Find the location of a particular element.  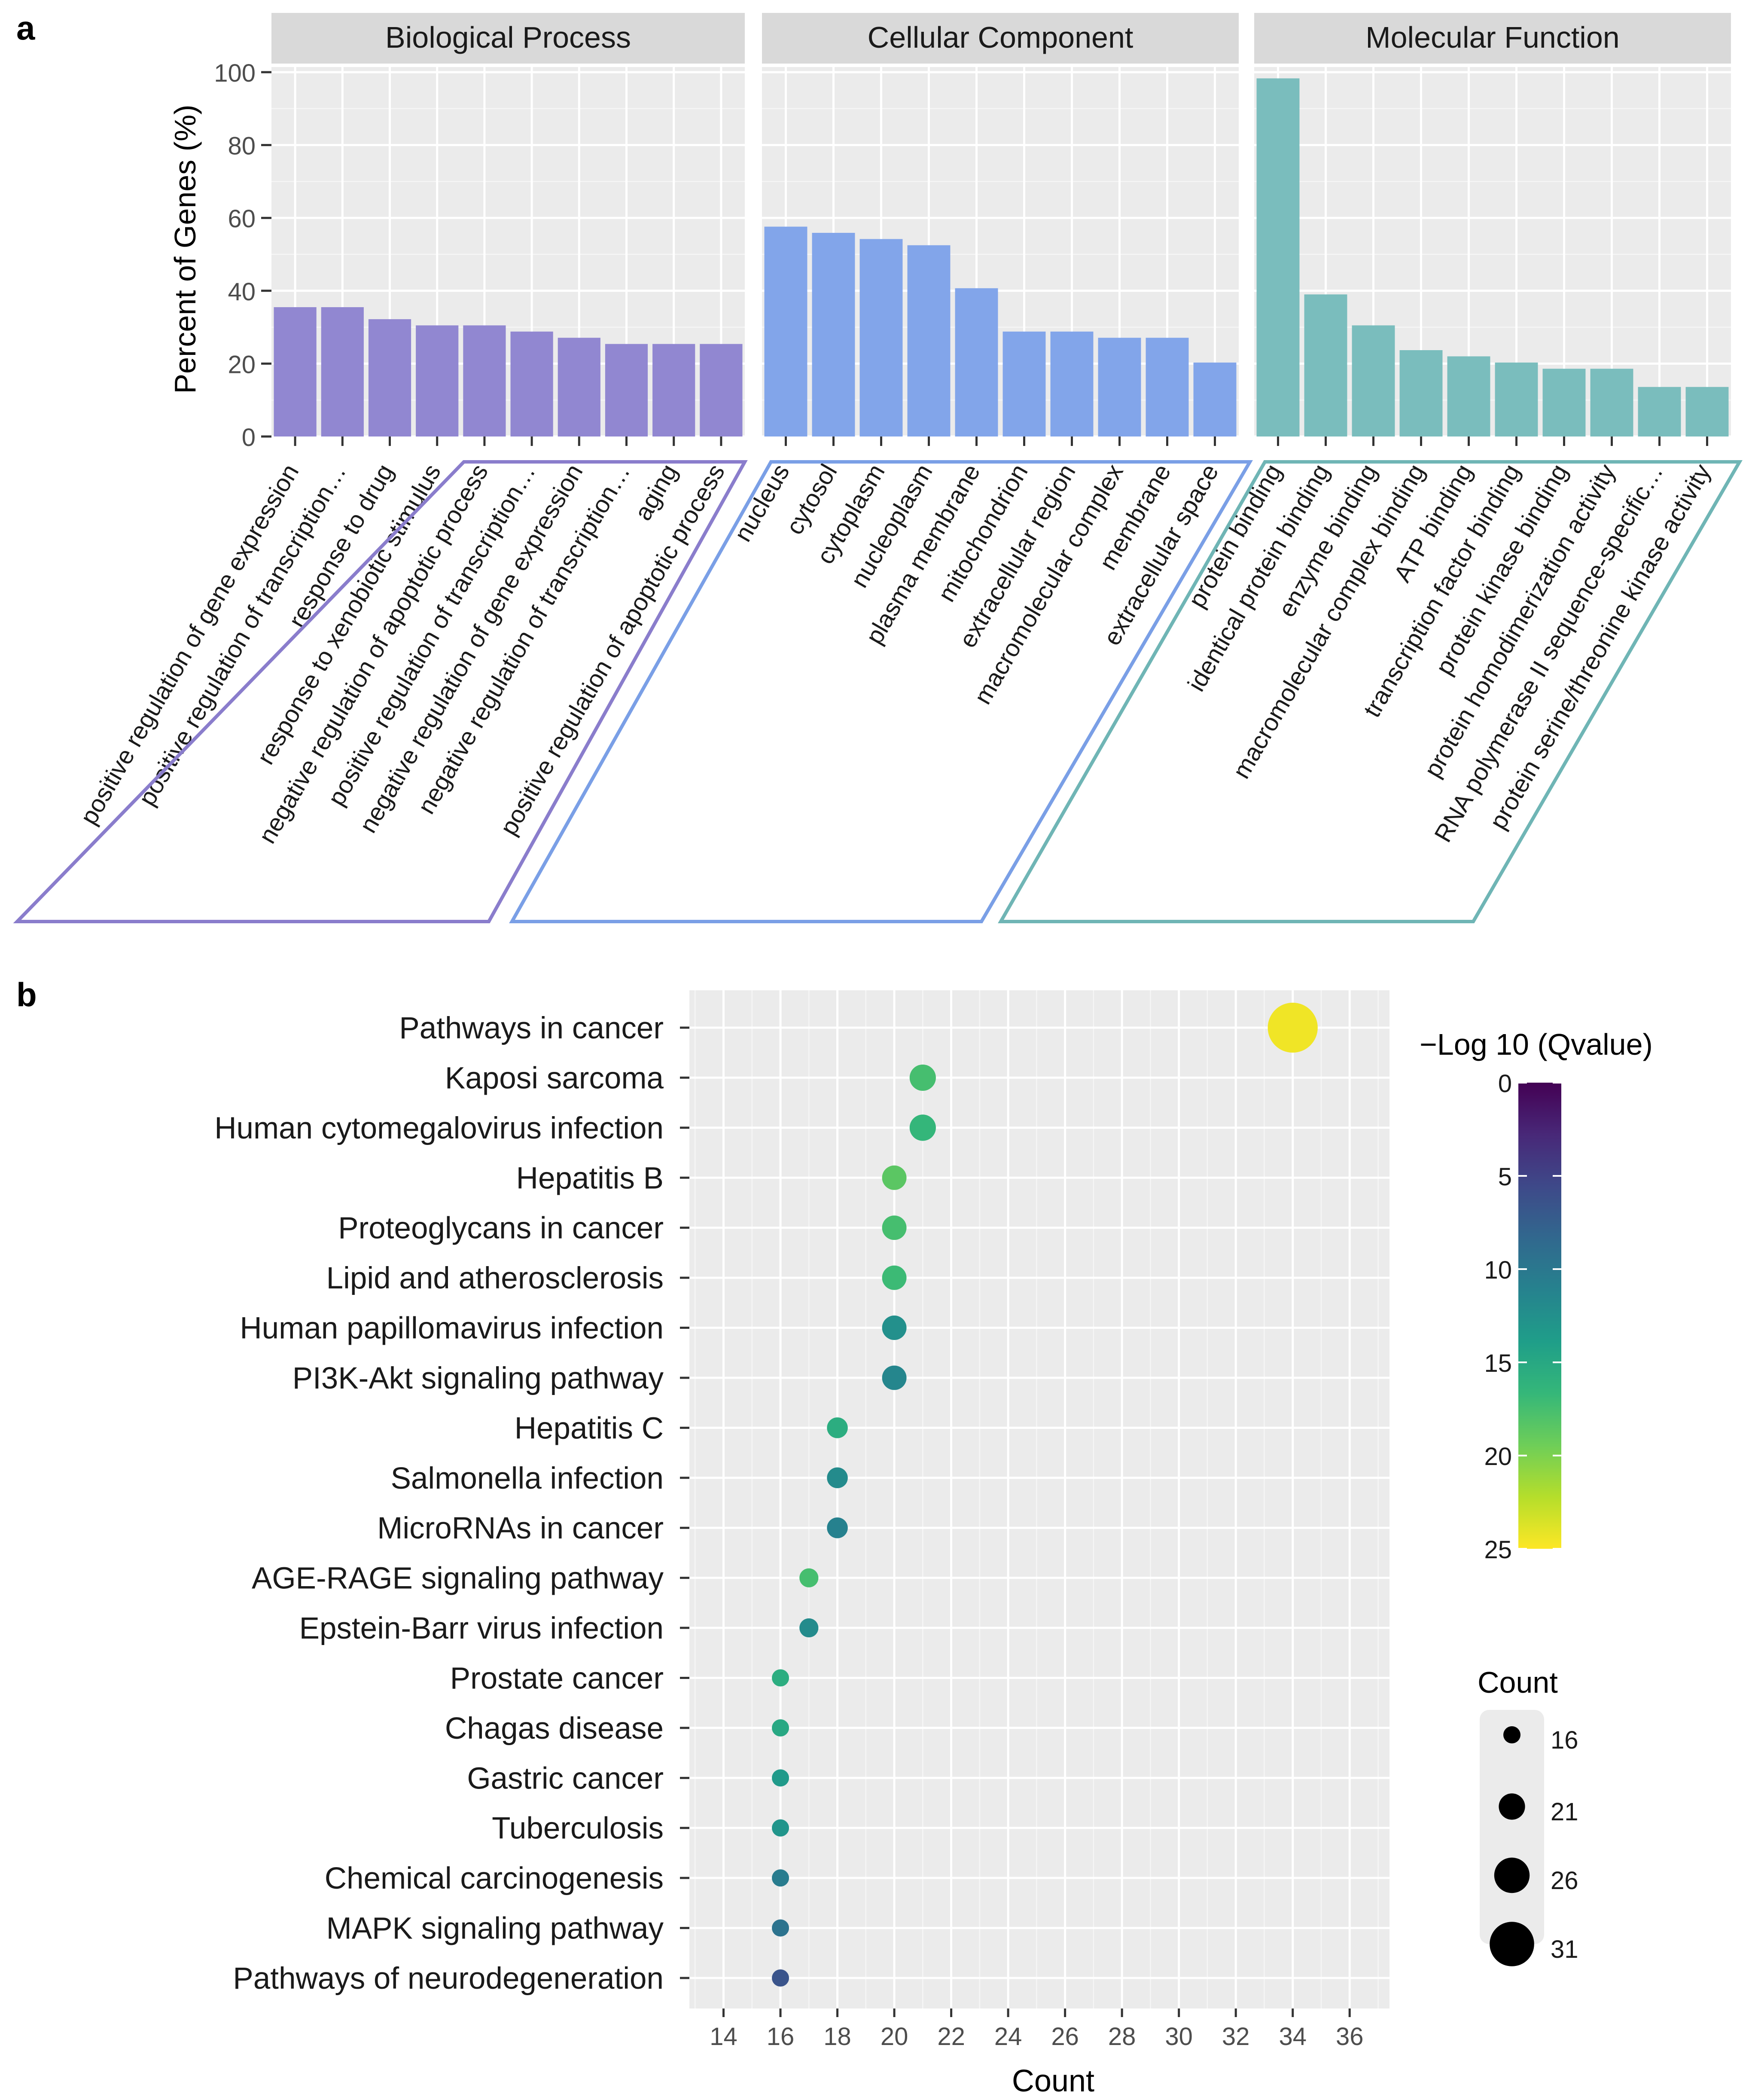

color-legend-tick-label: 15 is located at coordinates (1498, 1363).